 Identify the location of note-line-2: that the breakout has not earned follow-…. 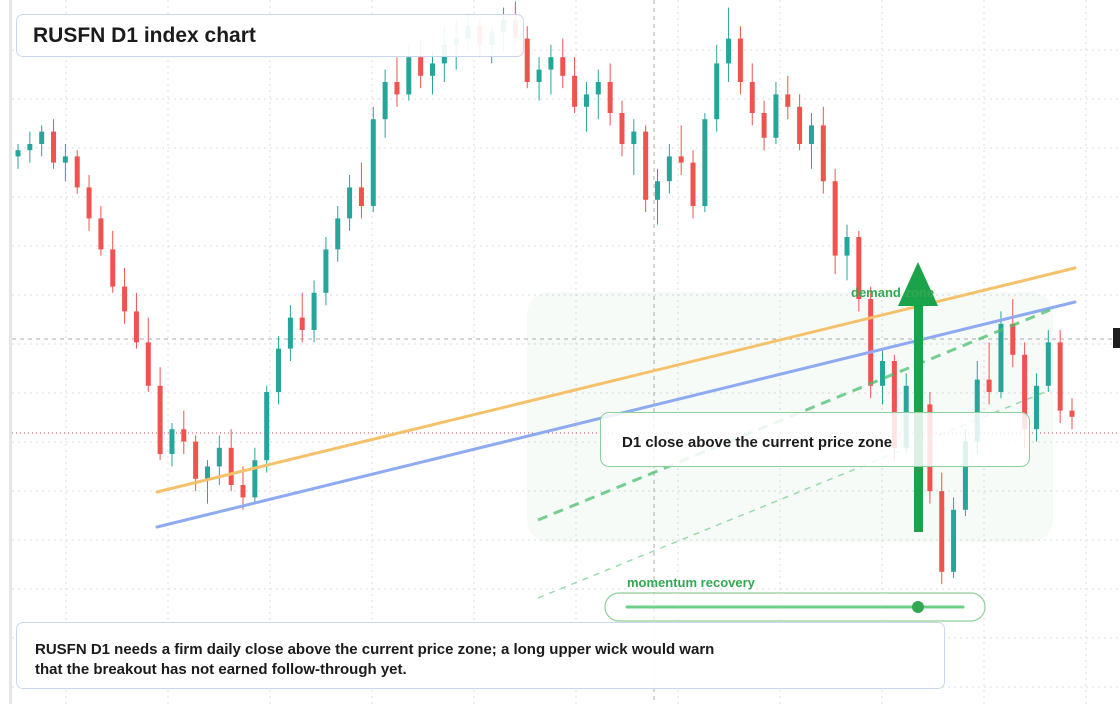
(221, 669).